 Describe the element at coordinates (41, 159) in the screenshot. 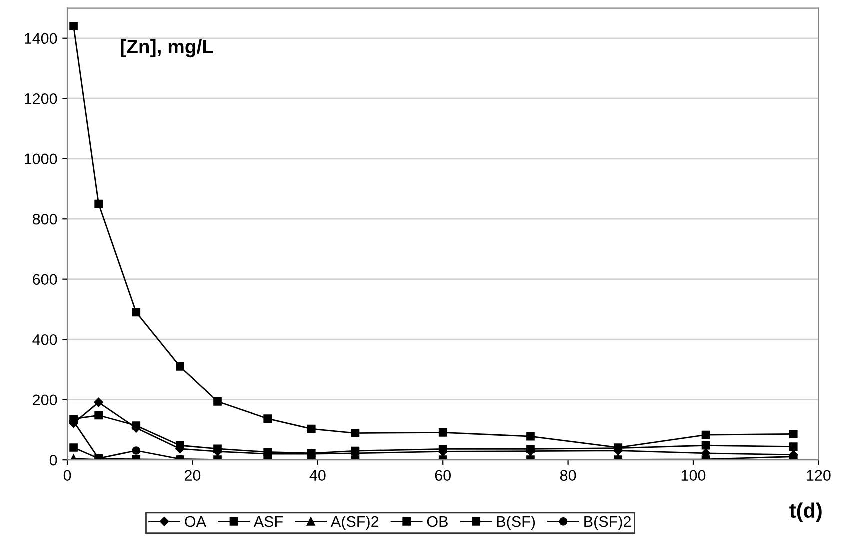

I see `y-tick-label: 1000` at that location.